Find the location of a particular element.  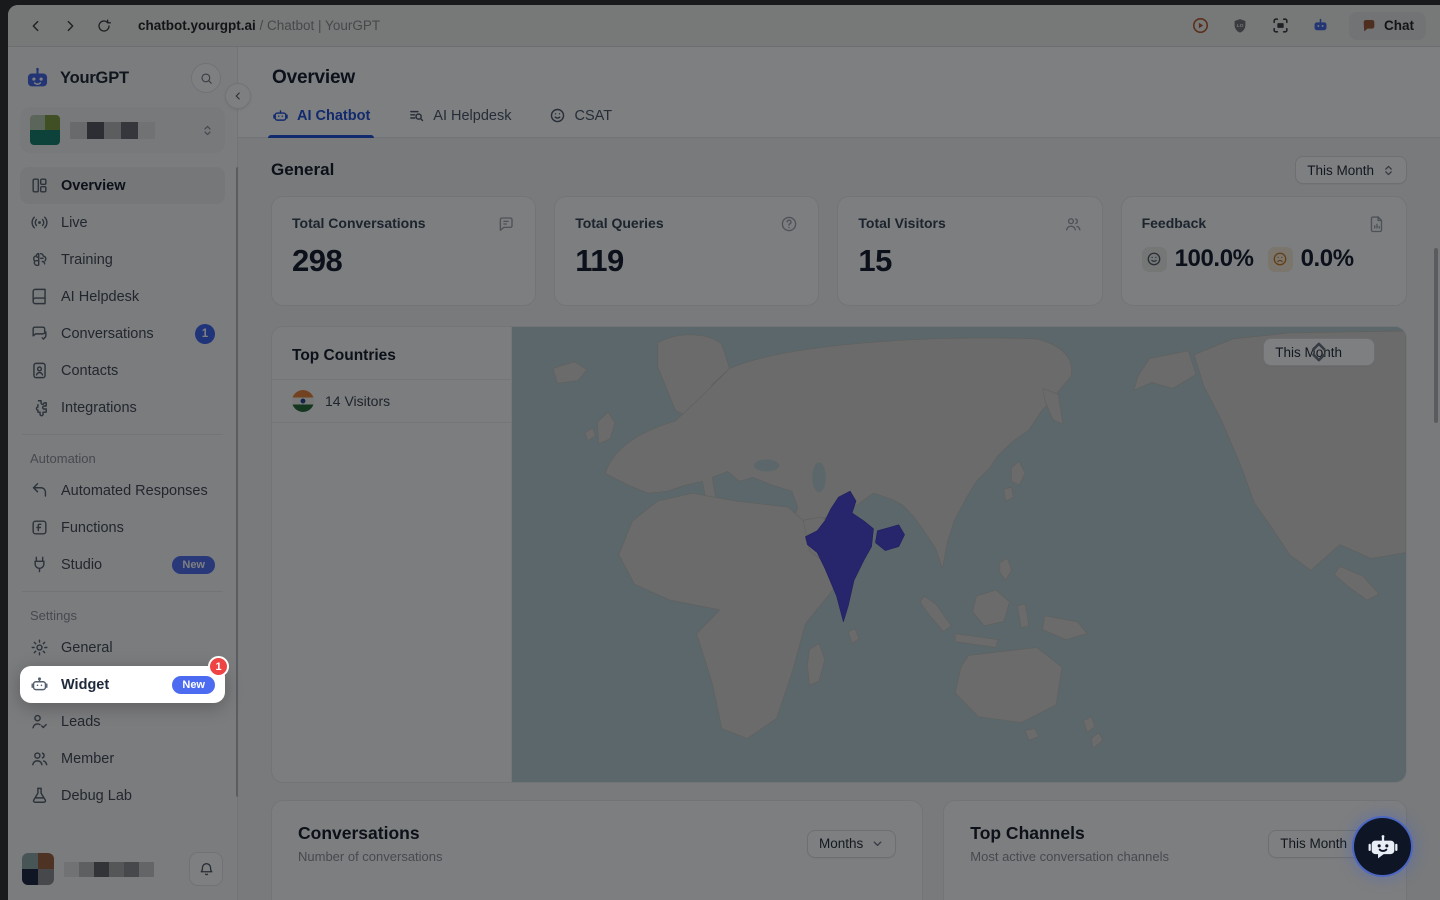

sidebar-item-widget: Widget New 1 is located at coordinates (124, 679).